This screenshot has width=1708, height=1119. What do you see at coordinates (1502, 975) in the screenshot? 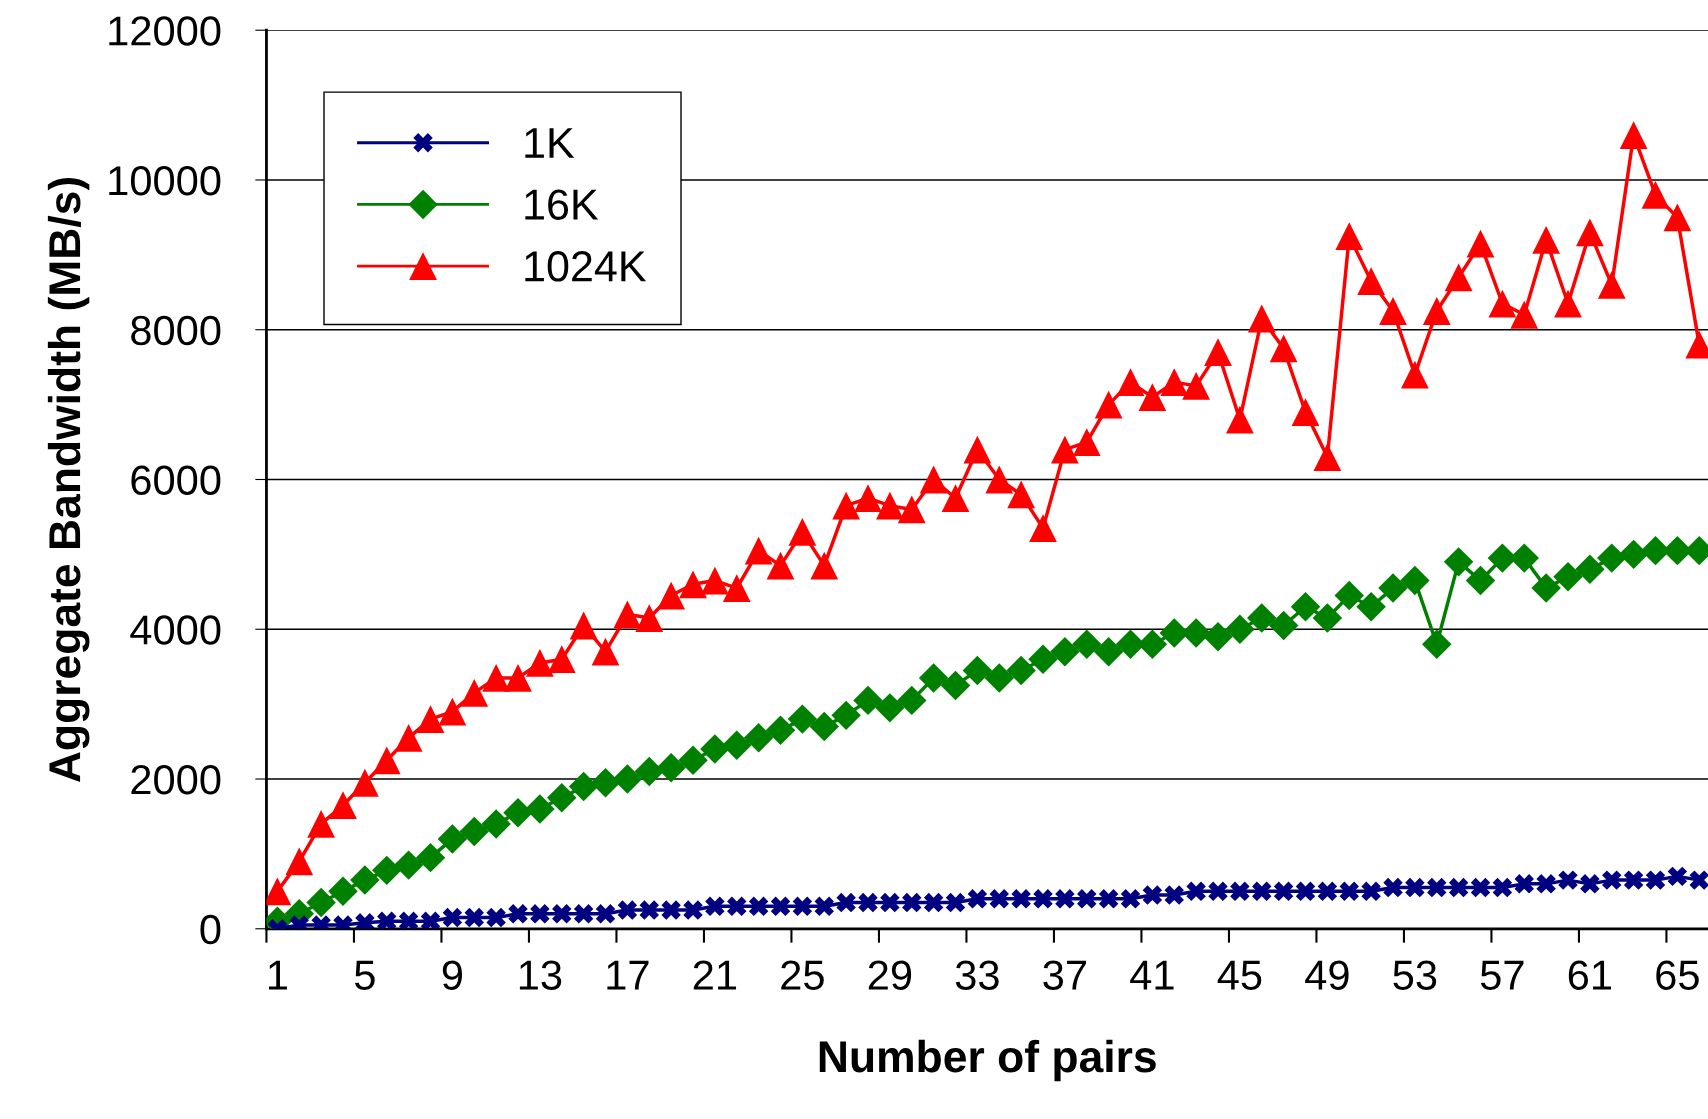
I see `x-tick-label: 57` at bounding box center [1502, 975].